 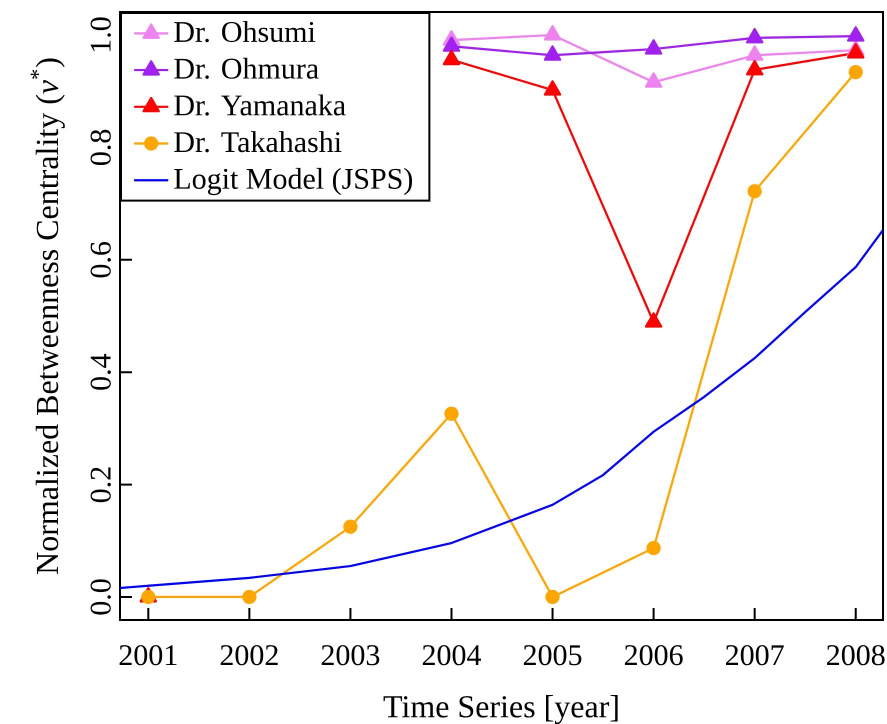 I want to click on y-tick-label: 0.8, so click(x=100, y=148).